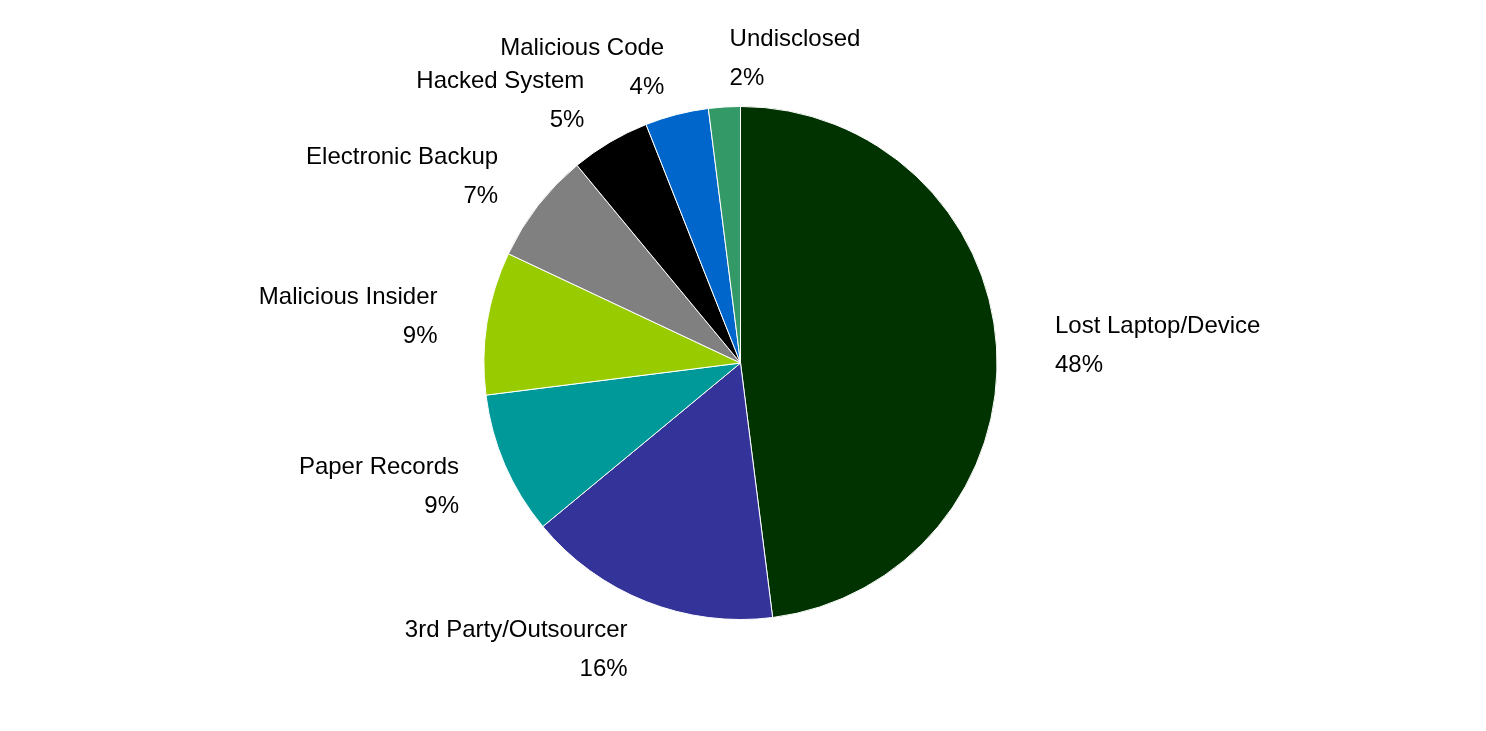 This screenshot has width=1486, height=731. Describe the element at coordinates (1079, 363) in the screenshot. I see `data-label: 48%` at that location.